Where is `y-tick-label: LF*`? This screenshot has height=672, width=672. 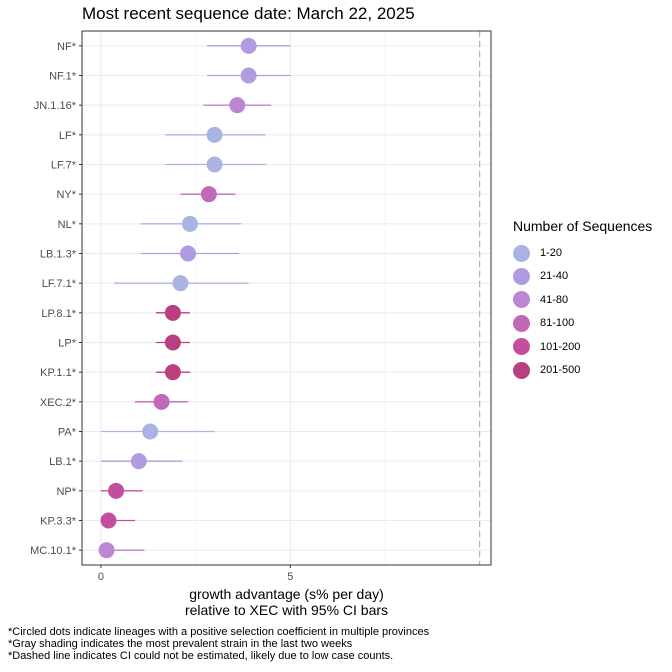 y-tick-label: LF* is located at coordinates (68, 136).